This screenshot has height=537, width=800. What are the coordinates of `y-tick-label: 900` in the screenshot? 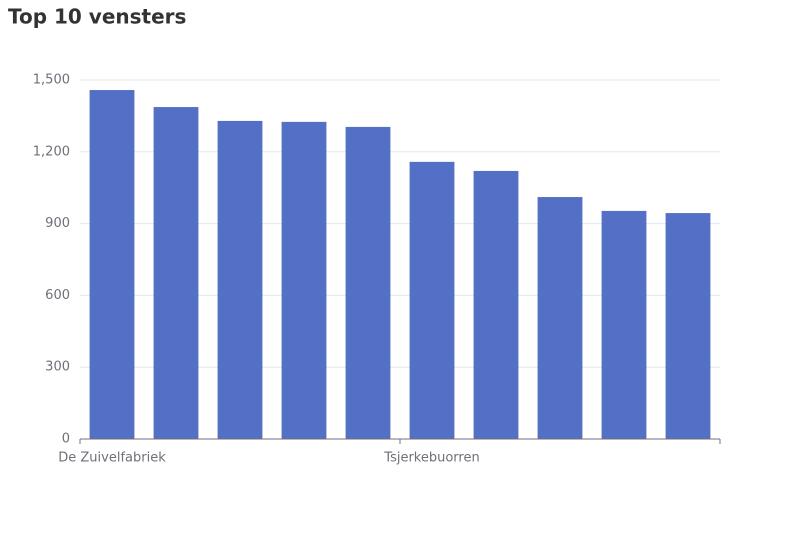 It's located at (57, 223).